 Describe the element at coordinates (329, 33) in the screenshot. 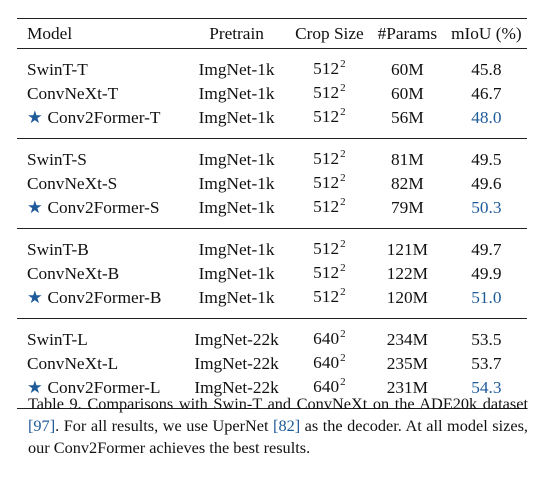

I see `header-crop-size: Crop Size` at that location.